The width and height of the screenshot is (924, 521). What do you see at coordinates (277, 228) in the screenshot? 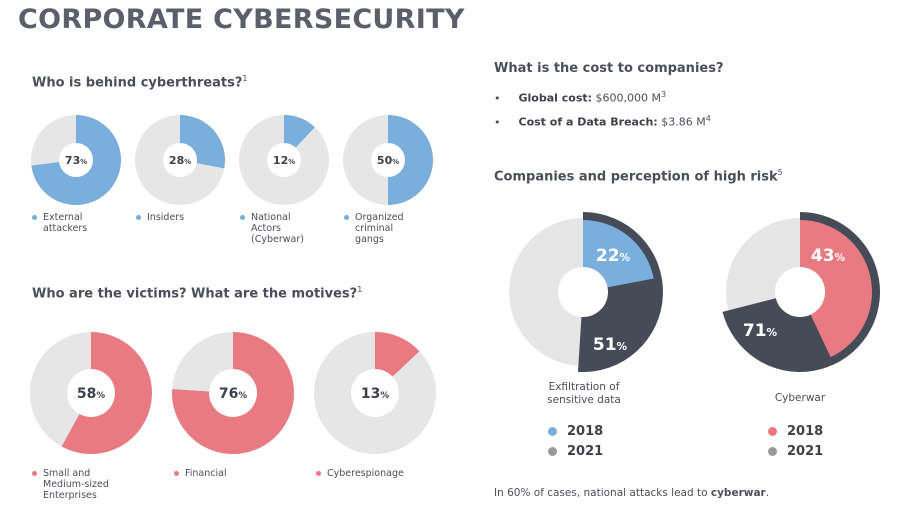
I see `threat-caption-text: National Actors (Cyberwar)` at bounding box center [277, 228].